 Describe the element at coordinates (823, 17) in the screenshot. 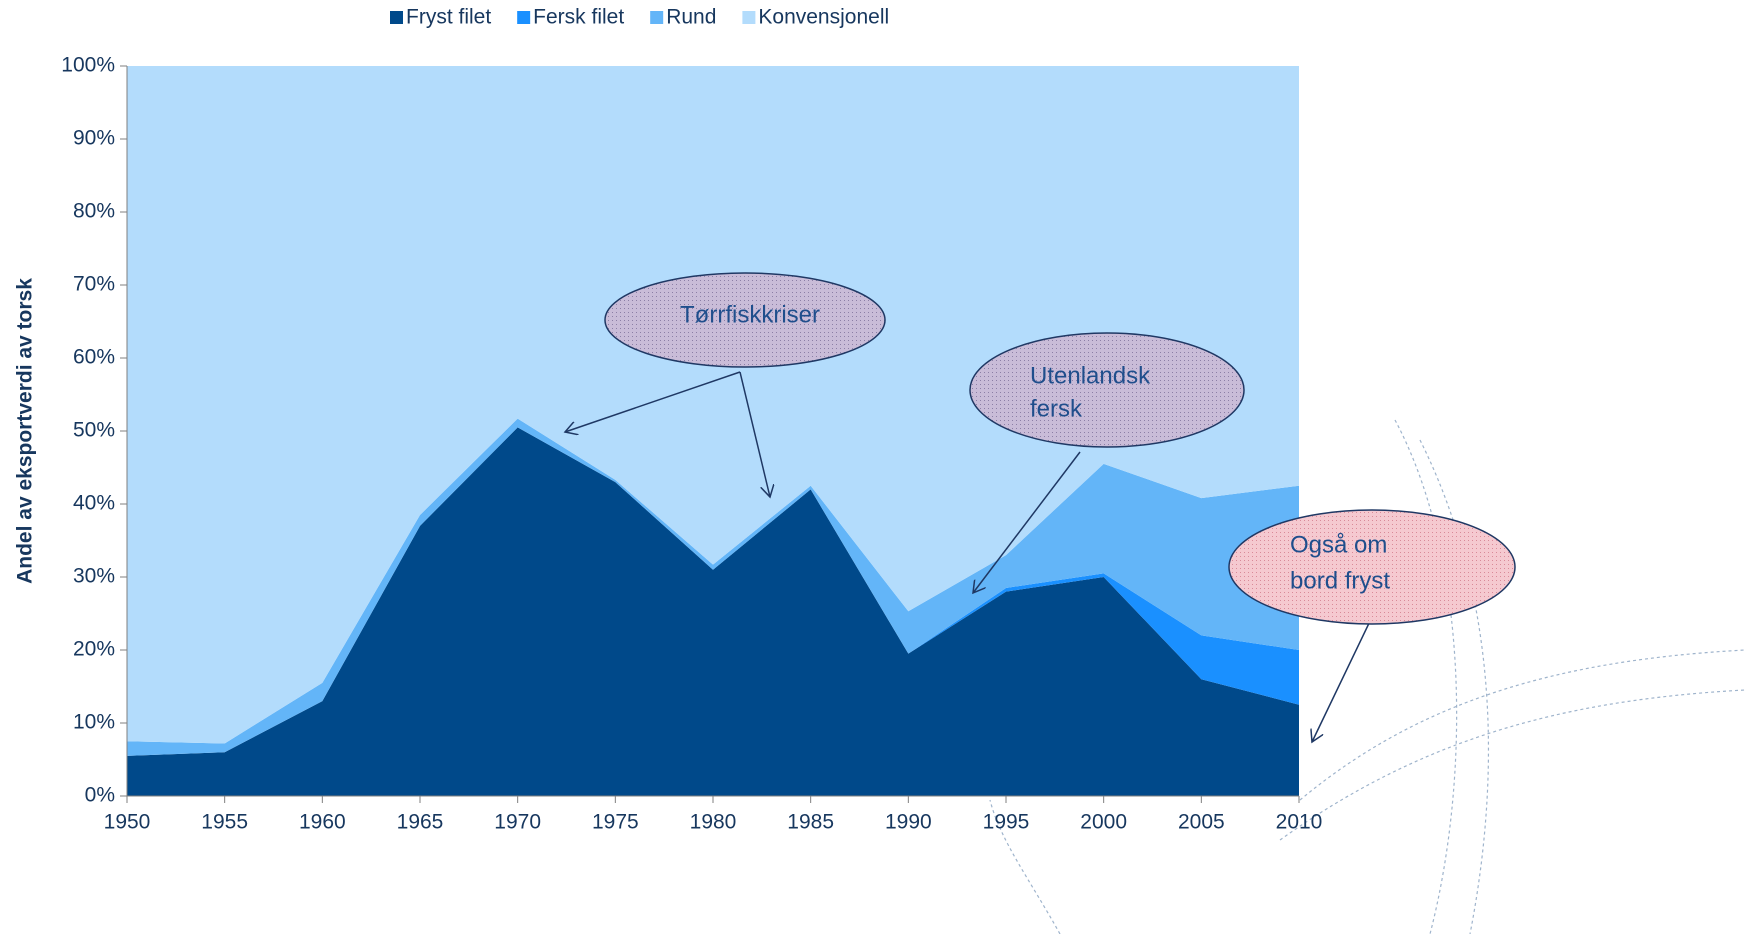

I see `legend-label: Konvensjonell` at that location.